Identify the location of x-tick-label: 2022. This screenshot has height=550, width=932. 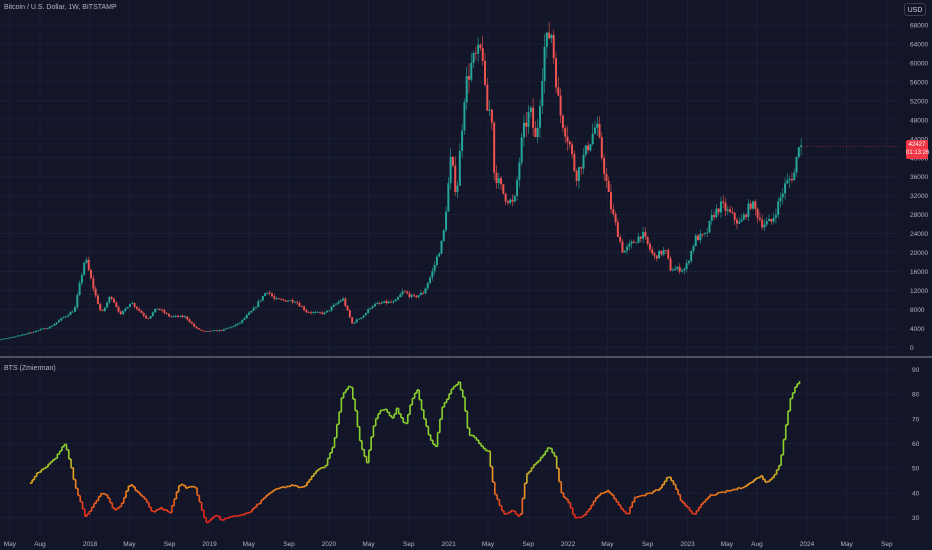
(568, 544).